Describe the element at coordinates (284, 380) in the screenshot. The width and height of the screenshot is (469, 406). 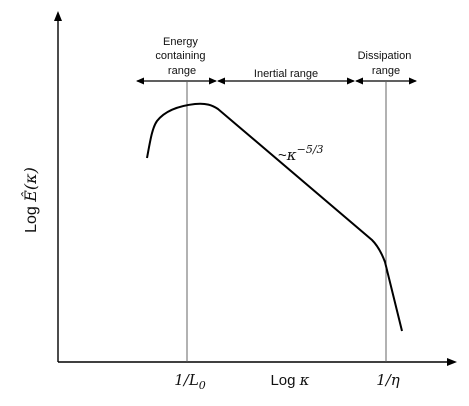
I see `x-axis-label-main: Log` at that location.